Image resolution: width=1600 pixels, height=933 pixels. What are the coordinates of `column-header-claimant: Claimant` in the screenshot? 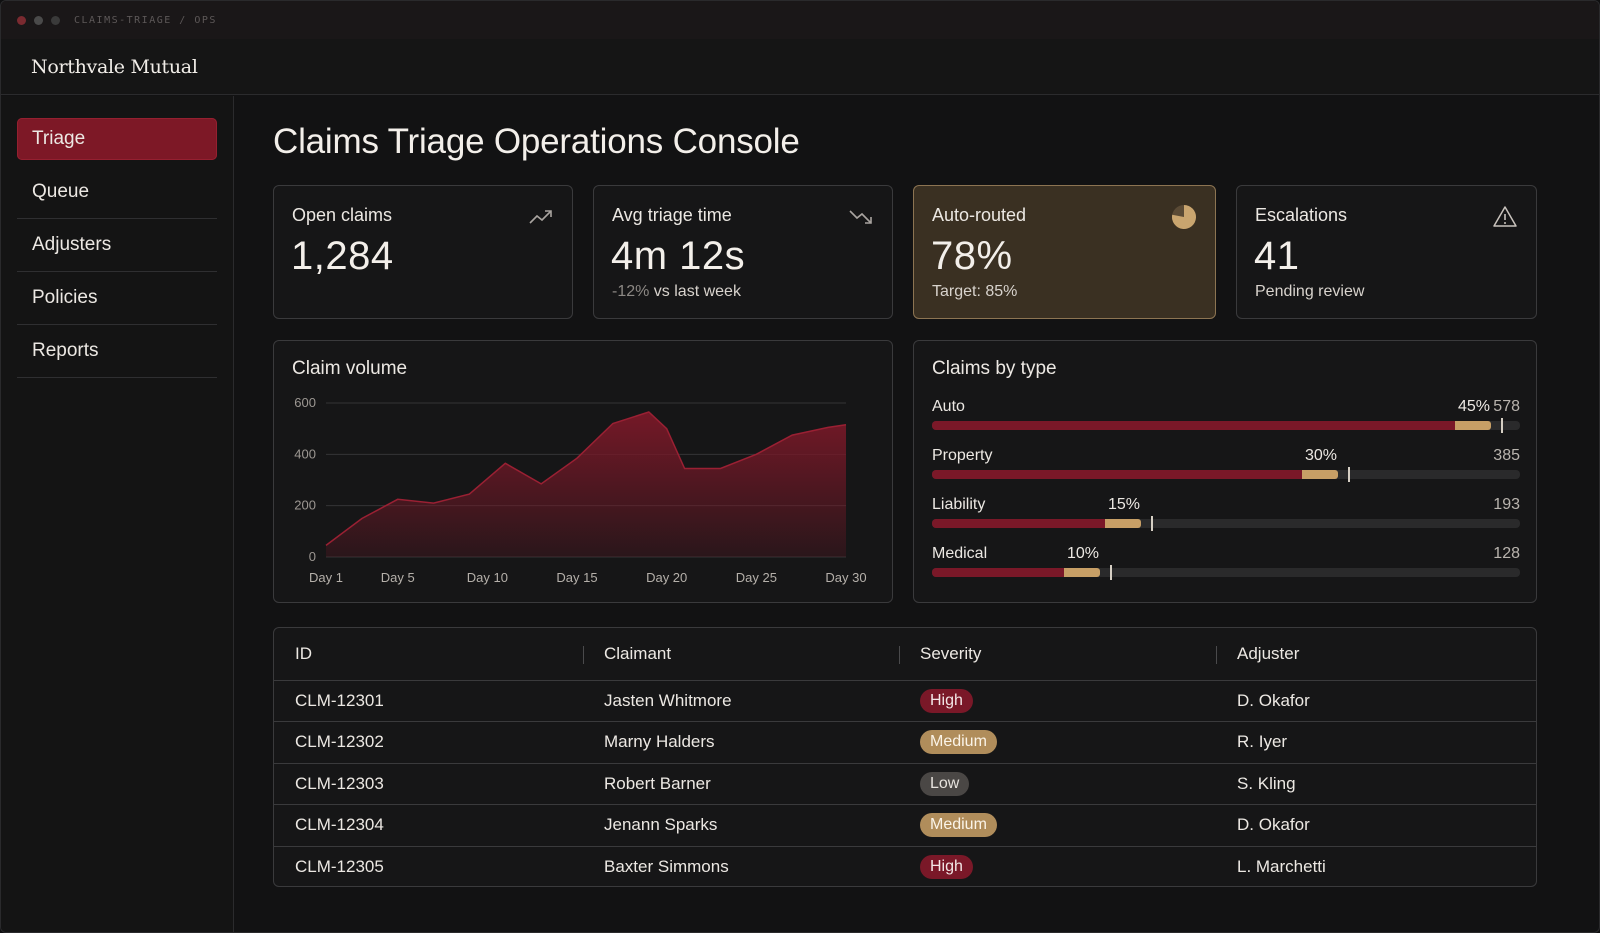 It's located at (741, 654).